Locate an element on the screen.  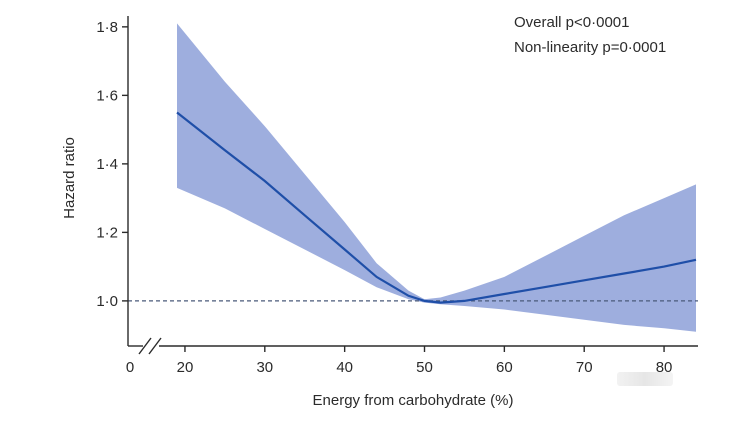
watermark-blur is located at coordinates (645, 379).